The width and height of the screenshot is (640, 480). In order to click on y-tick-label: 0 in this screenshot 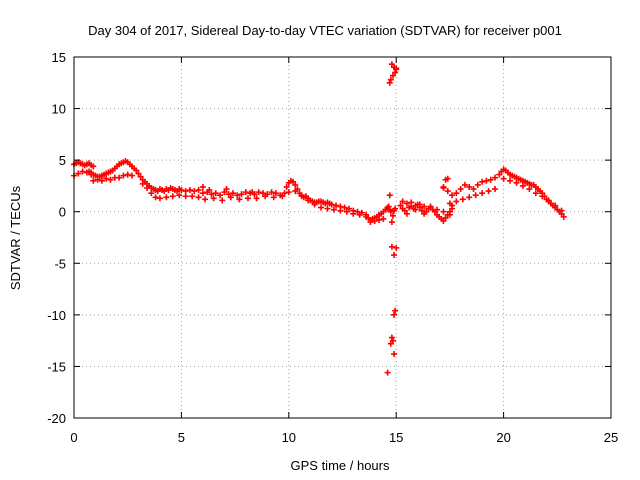, I will do `click(62, 212)`.